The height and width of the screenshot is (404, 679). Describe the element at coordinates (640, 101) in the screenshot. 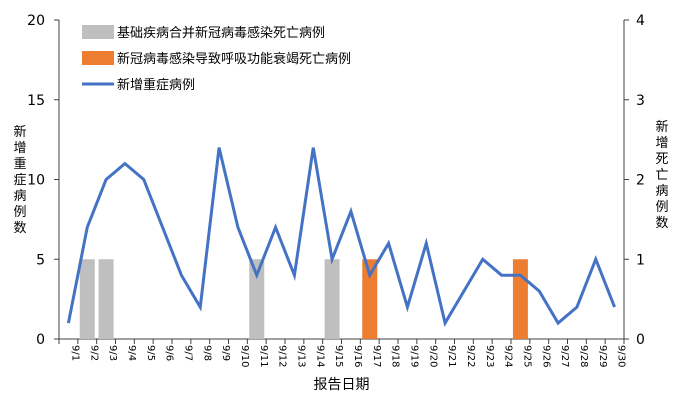

I see `y-right-tick-label: 3` at that location.